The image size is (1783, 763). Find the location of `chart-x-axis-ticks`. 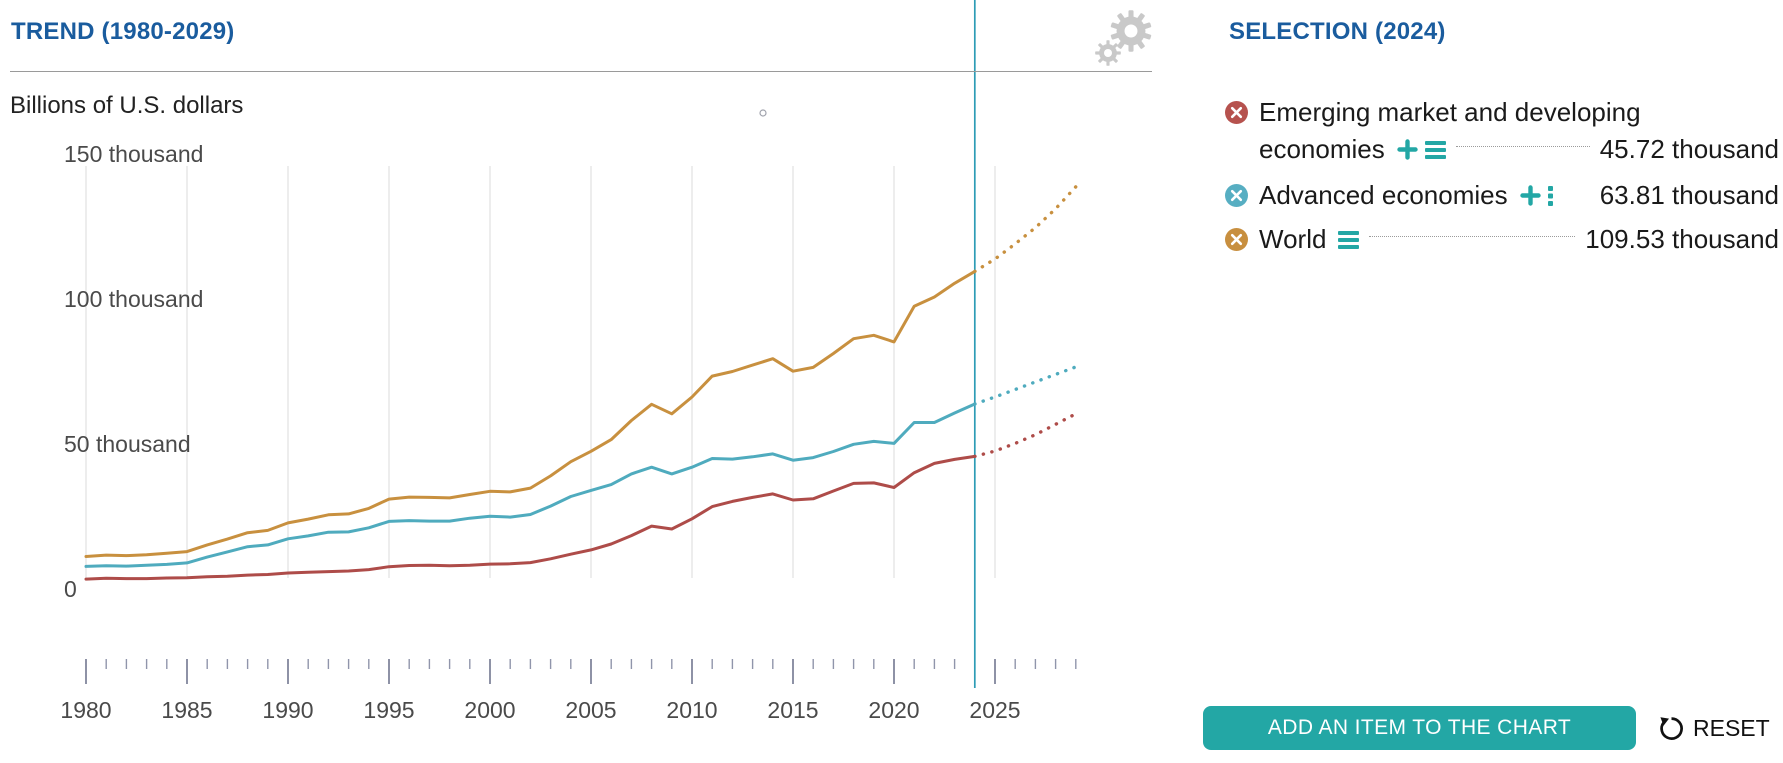

chart-x-axis-ticks is located at coordinates (581, 671).